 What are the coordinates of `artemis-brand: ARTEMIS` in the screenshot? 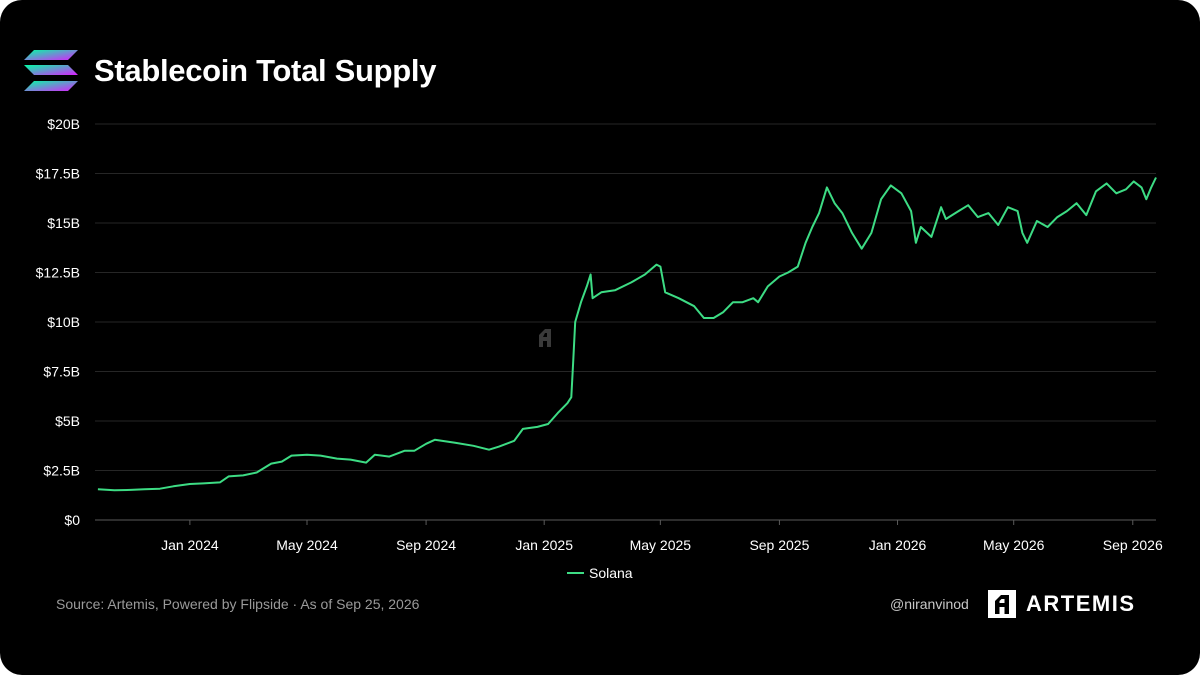 It's located at (1062, 604).